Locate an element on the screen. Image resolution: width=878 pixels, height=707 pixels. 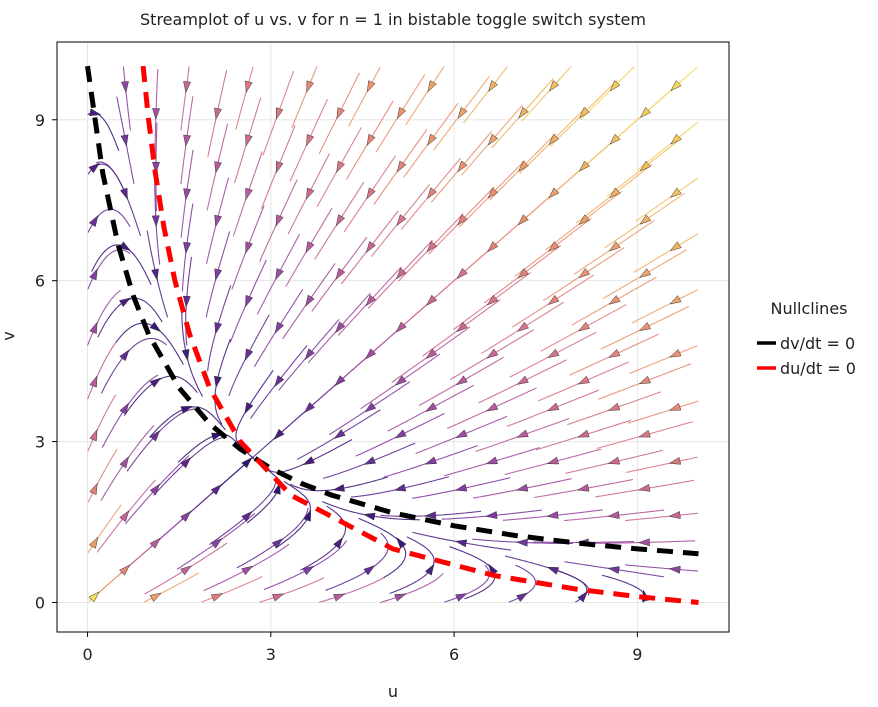
legend-label-dudt: du/dt = 0 is located at coordinates (818, 368).